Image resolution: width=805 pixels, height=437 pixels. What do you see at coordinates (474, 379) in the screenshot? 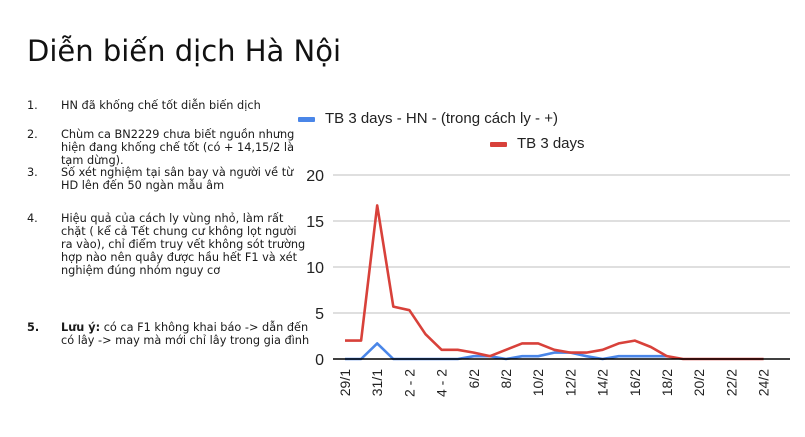
I see `x-tick-label: 6/2` at bounding box center [474, 379].